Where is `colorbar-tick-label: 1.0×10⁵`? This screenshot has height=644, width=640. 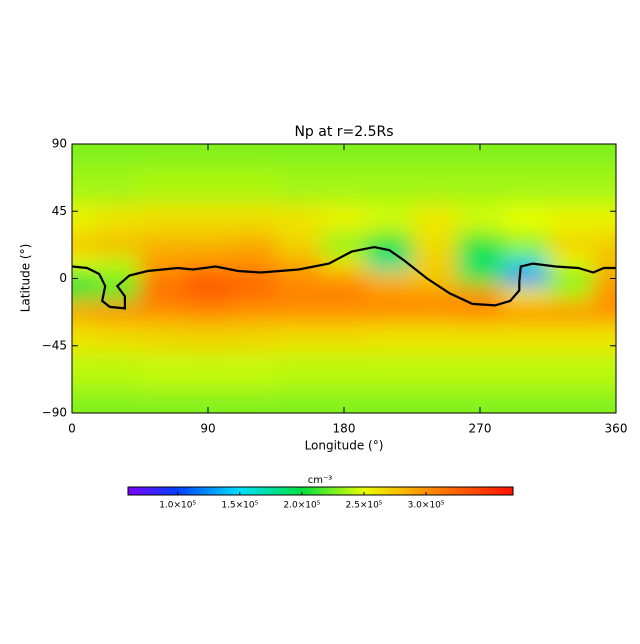 colorbar-tick-label: 1.0×10⁵ is located at coordinates (177, 506).